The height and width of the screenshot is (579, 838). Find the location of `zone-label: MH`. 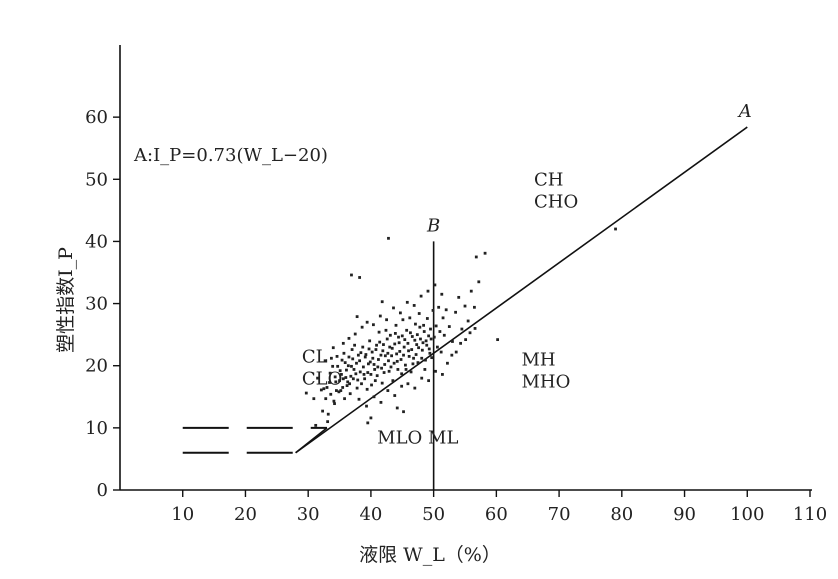

zone-label: MH is located at coordinates (538, 360).